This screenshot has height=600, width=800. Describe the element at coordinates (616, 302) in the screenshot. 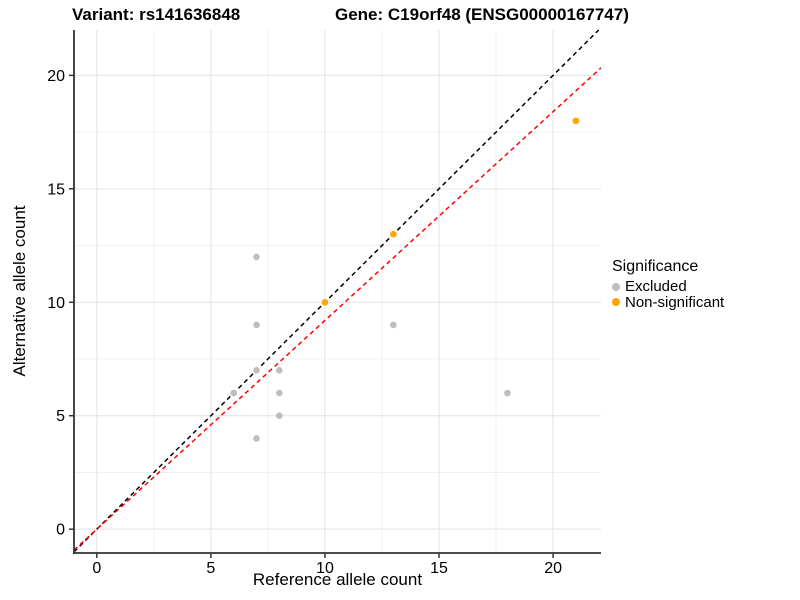

I see `non-significant-swatch-icon` at that location.